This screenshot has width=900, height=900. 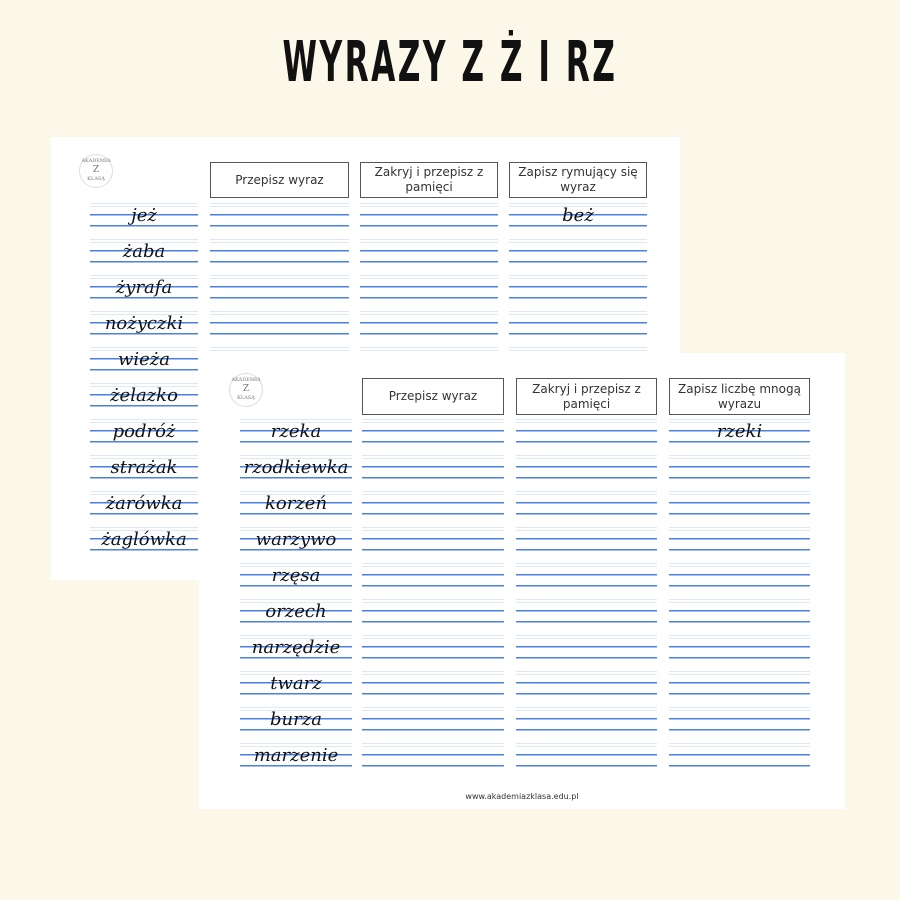 What do you see at coordinates (522, 796) in the screenshot?
I see `footer-url: www.akademiazklasa.edu.pl` at bounding box center [522, 796].